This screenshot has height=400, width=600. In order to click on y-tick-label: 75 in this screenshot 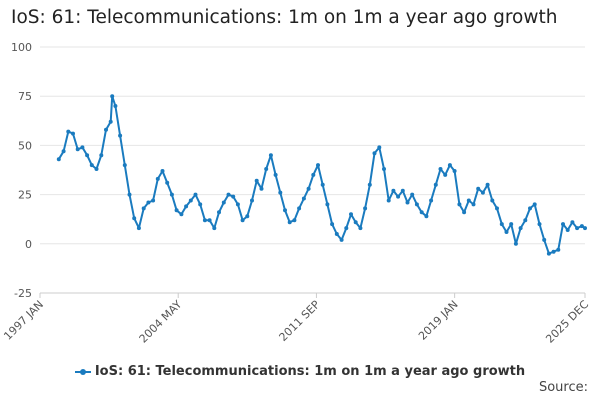, I will do `click(25, 96)`.